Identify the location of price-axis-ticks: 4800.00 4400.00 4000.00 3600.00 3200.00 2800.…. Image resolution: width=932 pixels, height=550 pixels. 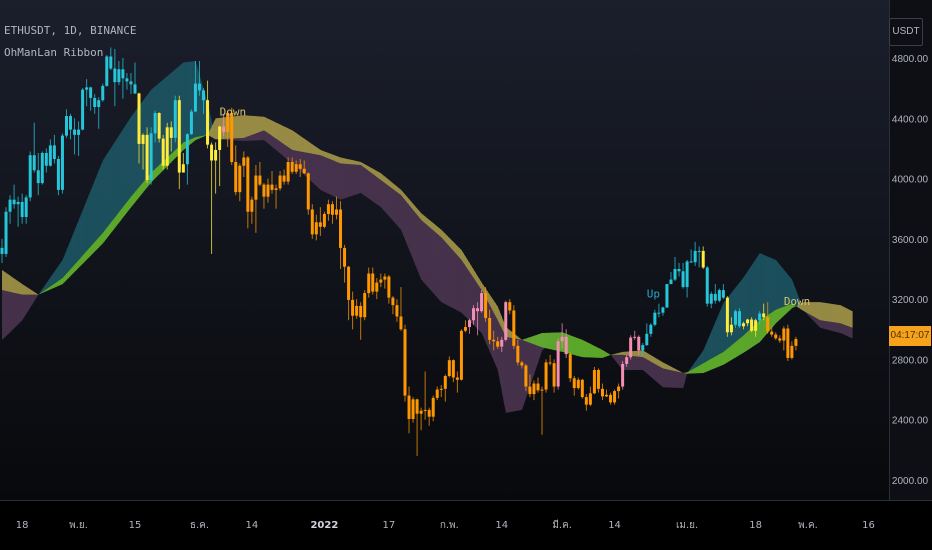
(910, 270).